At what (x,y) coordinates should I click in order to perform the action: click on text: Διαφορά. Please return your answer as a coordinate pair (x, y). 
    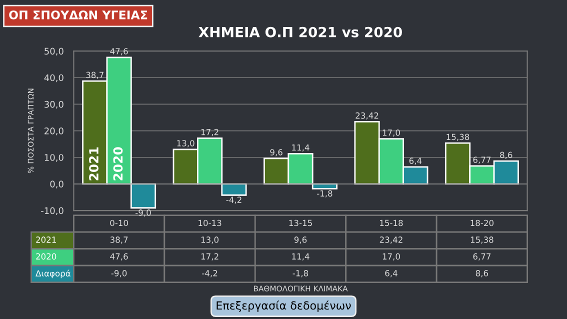
    Looking at the image, I should click on (53, 274).